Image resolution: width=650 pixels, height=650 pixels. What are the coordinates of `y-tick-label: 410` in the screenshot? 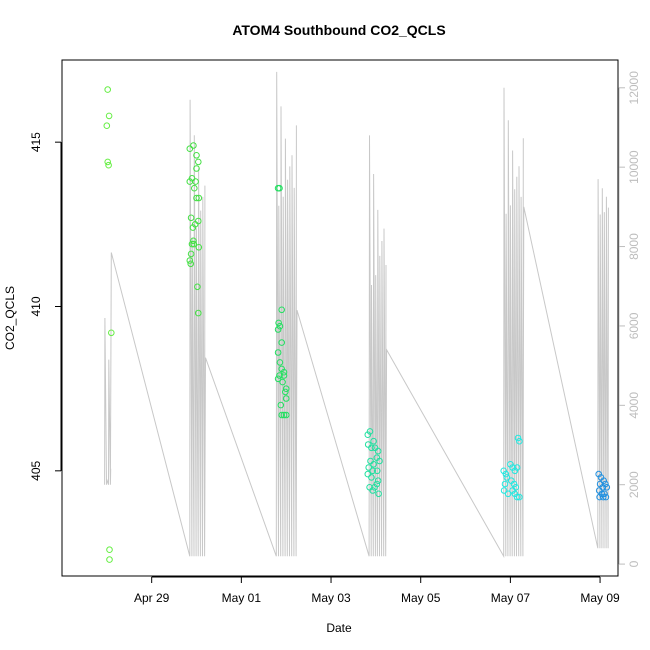 It's located at (36, 306).